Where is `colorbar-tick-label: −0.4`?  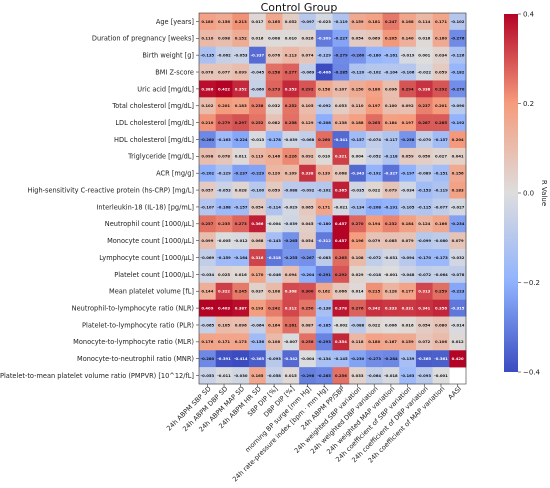
colorbar-tick-label: −0.4 is located at coordinates (532, 373).